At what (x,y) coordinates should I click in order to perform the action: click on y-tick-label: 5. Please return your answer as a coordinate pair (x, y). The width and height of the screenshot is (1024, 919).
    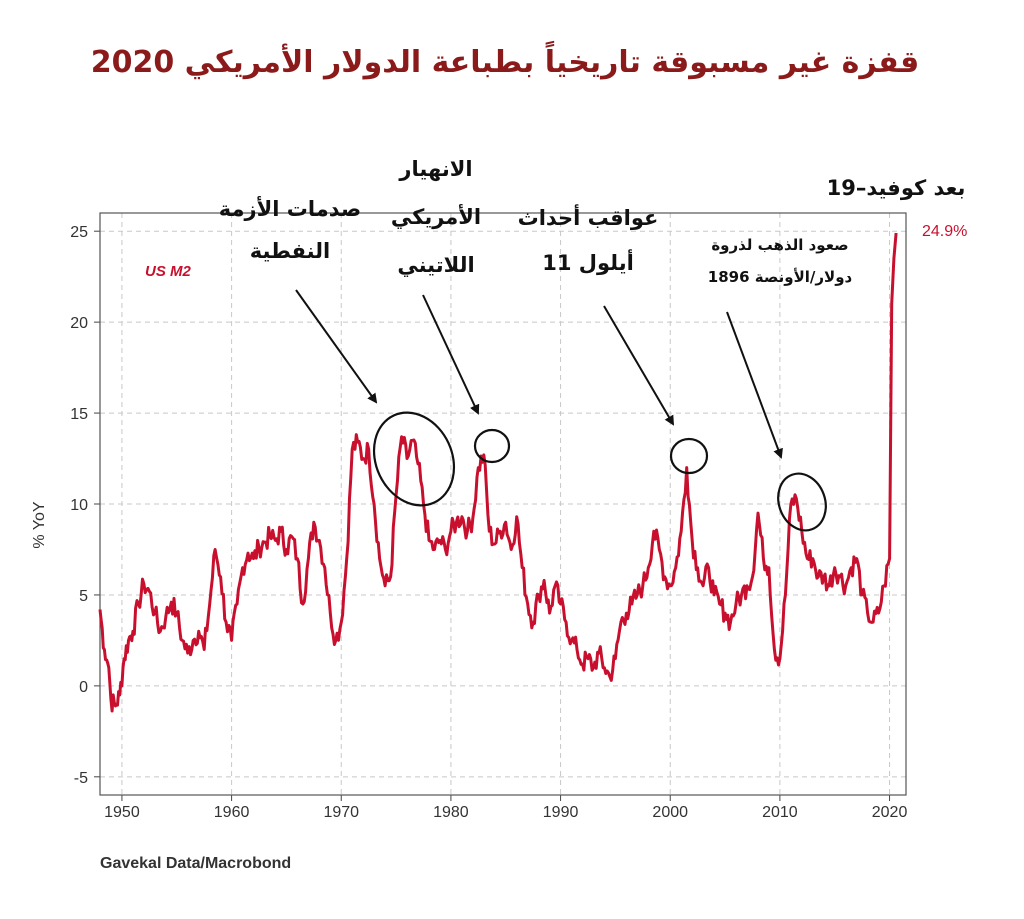
    Looking at the image, I should click on (83, 596).